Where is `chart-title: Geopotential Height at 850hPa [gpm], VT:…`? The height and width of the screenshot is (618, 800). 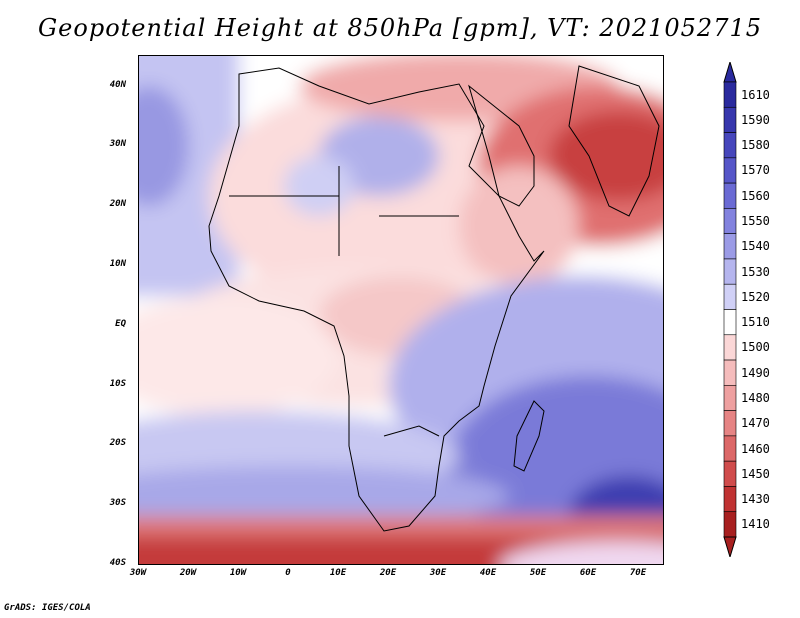 chart-title: Geopotential Height at 850hPa [gpm], VT:… is located at coordinates (400, 28).